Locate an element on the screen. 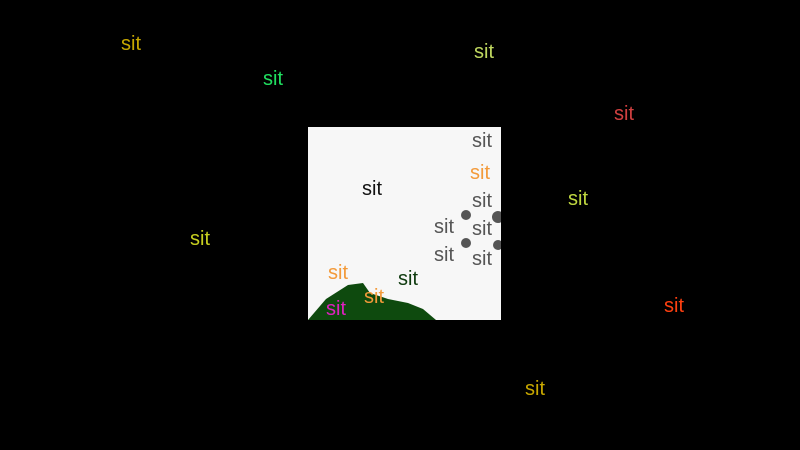  green-blob is located at coordinates (372, 301).